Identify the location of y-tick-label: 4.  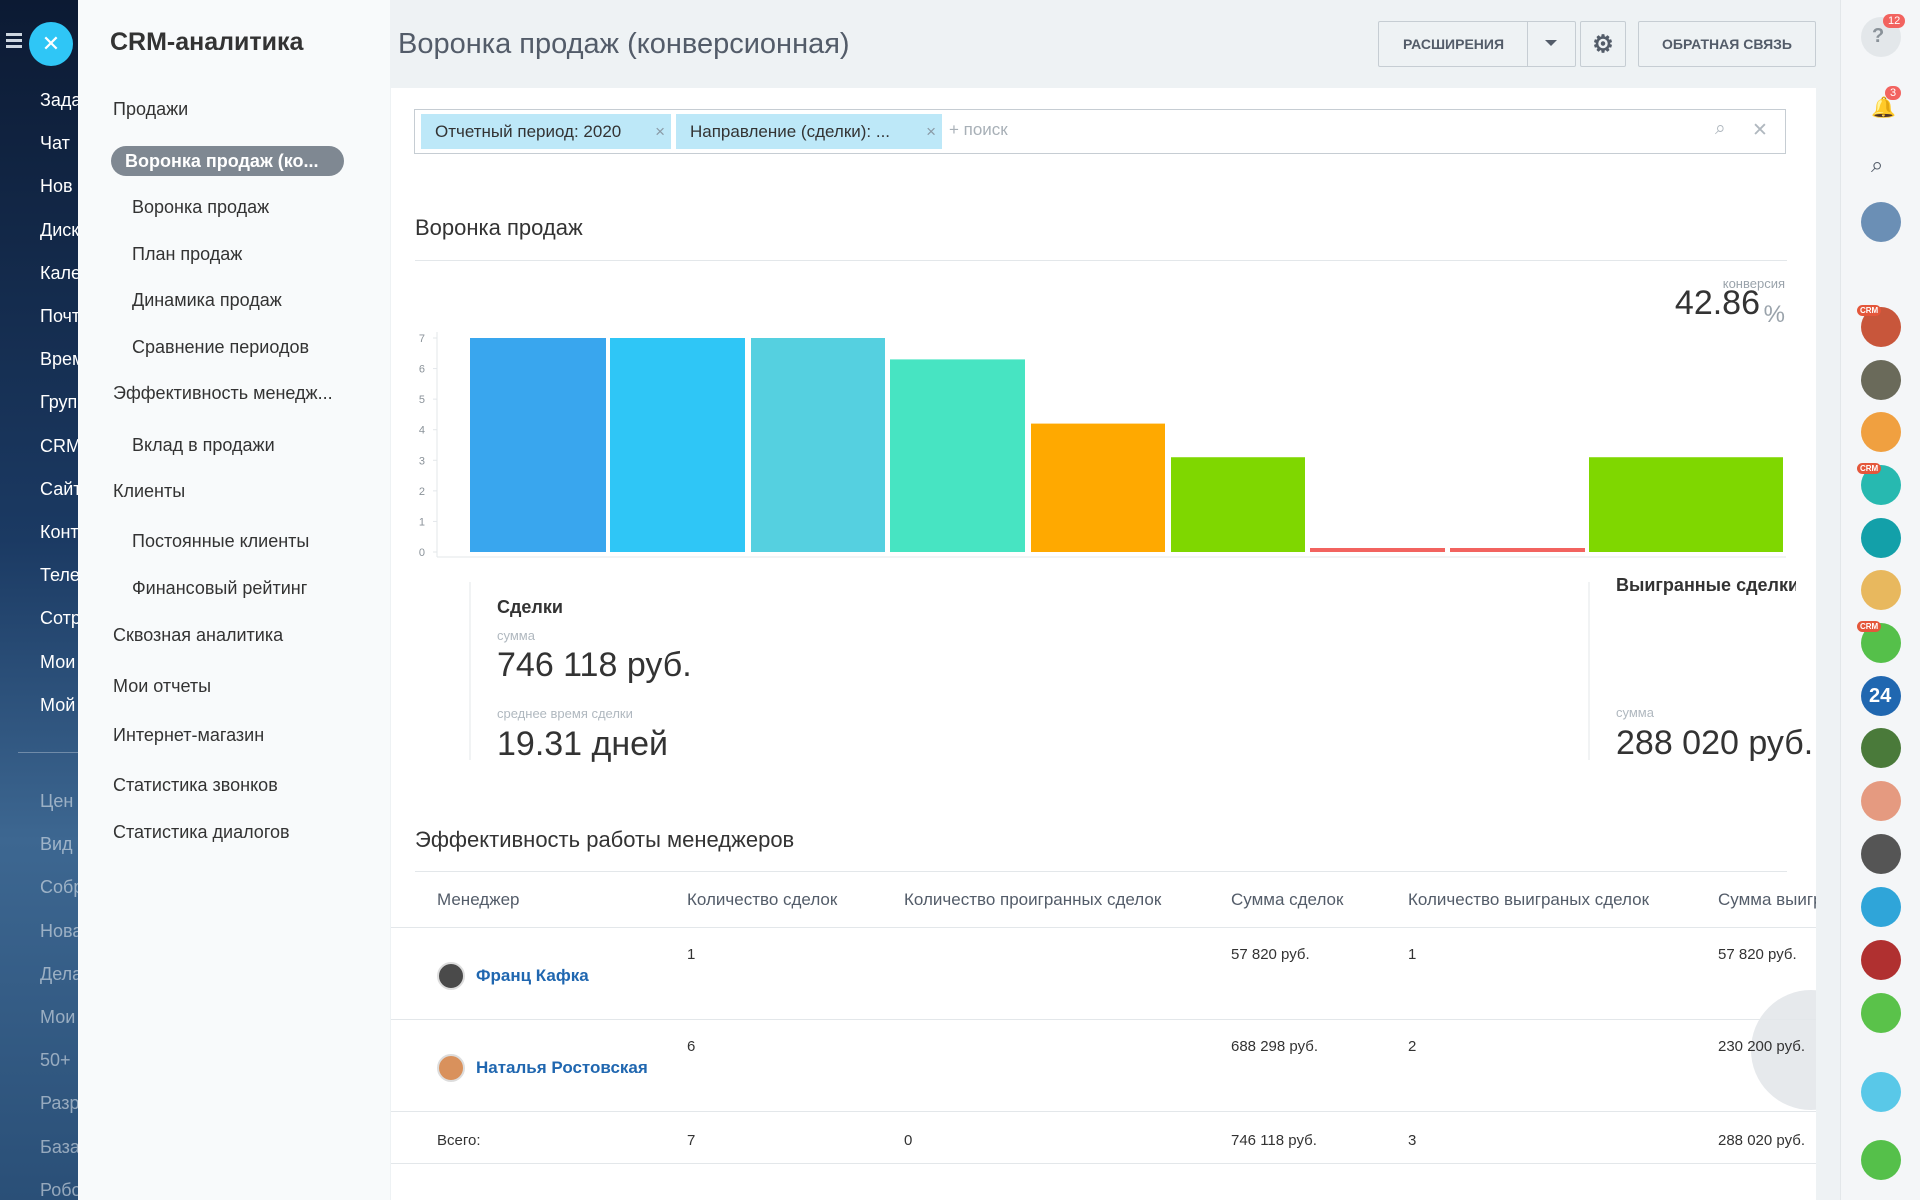
(422, 431).